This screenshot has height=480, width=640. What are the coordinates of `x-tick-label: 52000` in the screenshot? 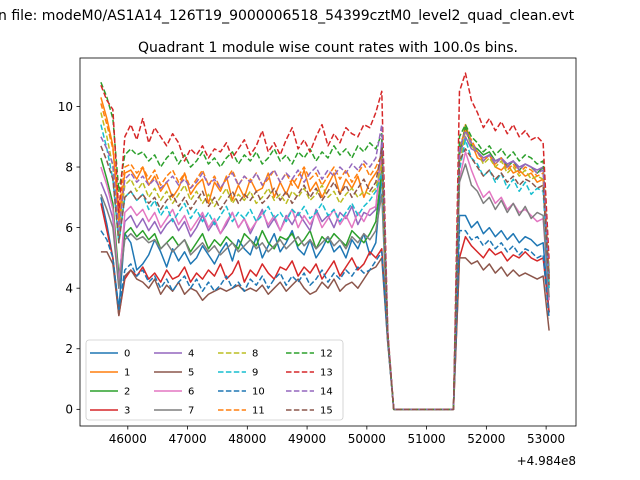 It's located at (486, 439).